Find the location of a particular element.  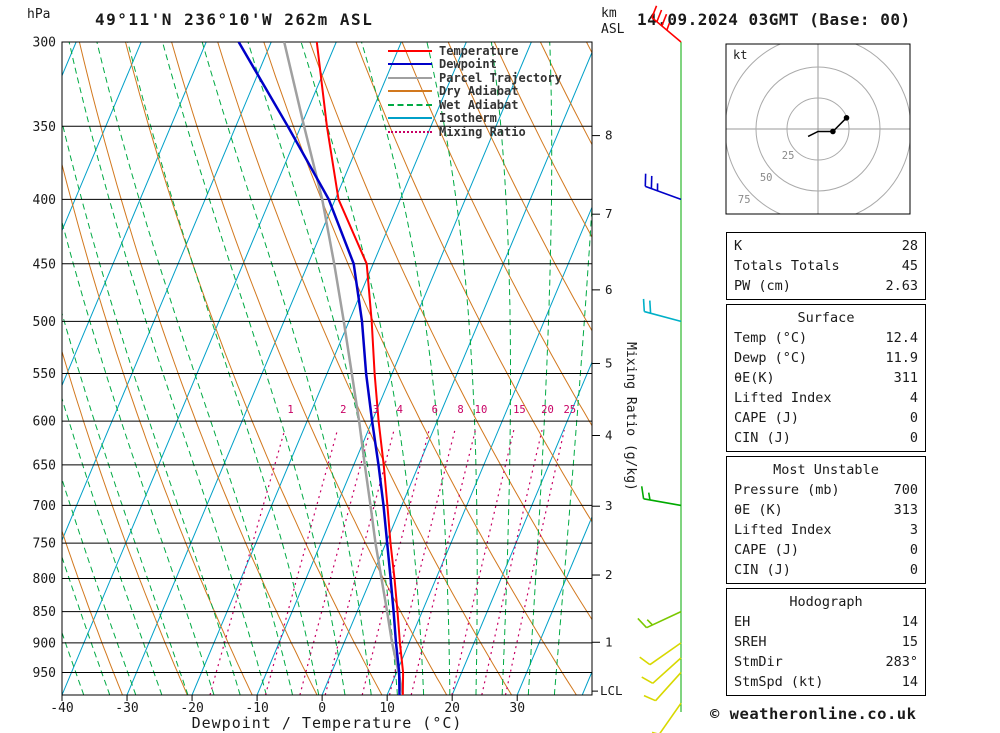

legend-item-parcel-trajectory: Parcel Trajectory is located at coordinates (475, 78).